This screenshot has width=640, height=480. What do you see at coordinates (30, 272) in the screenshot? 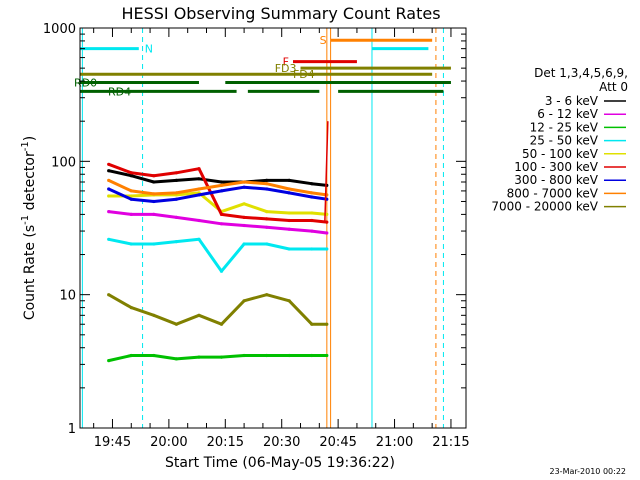
I see `y-axis-label-main: Count Rate (s` at bounding box center [30, 272].